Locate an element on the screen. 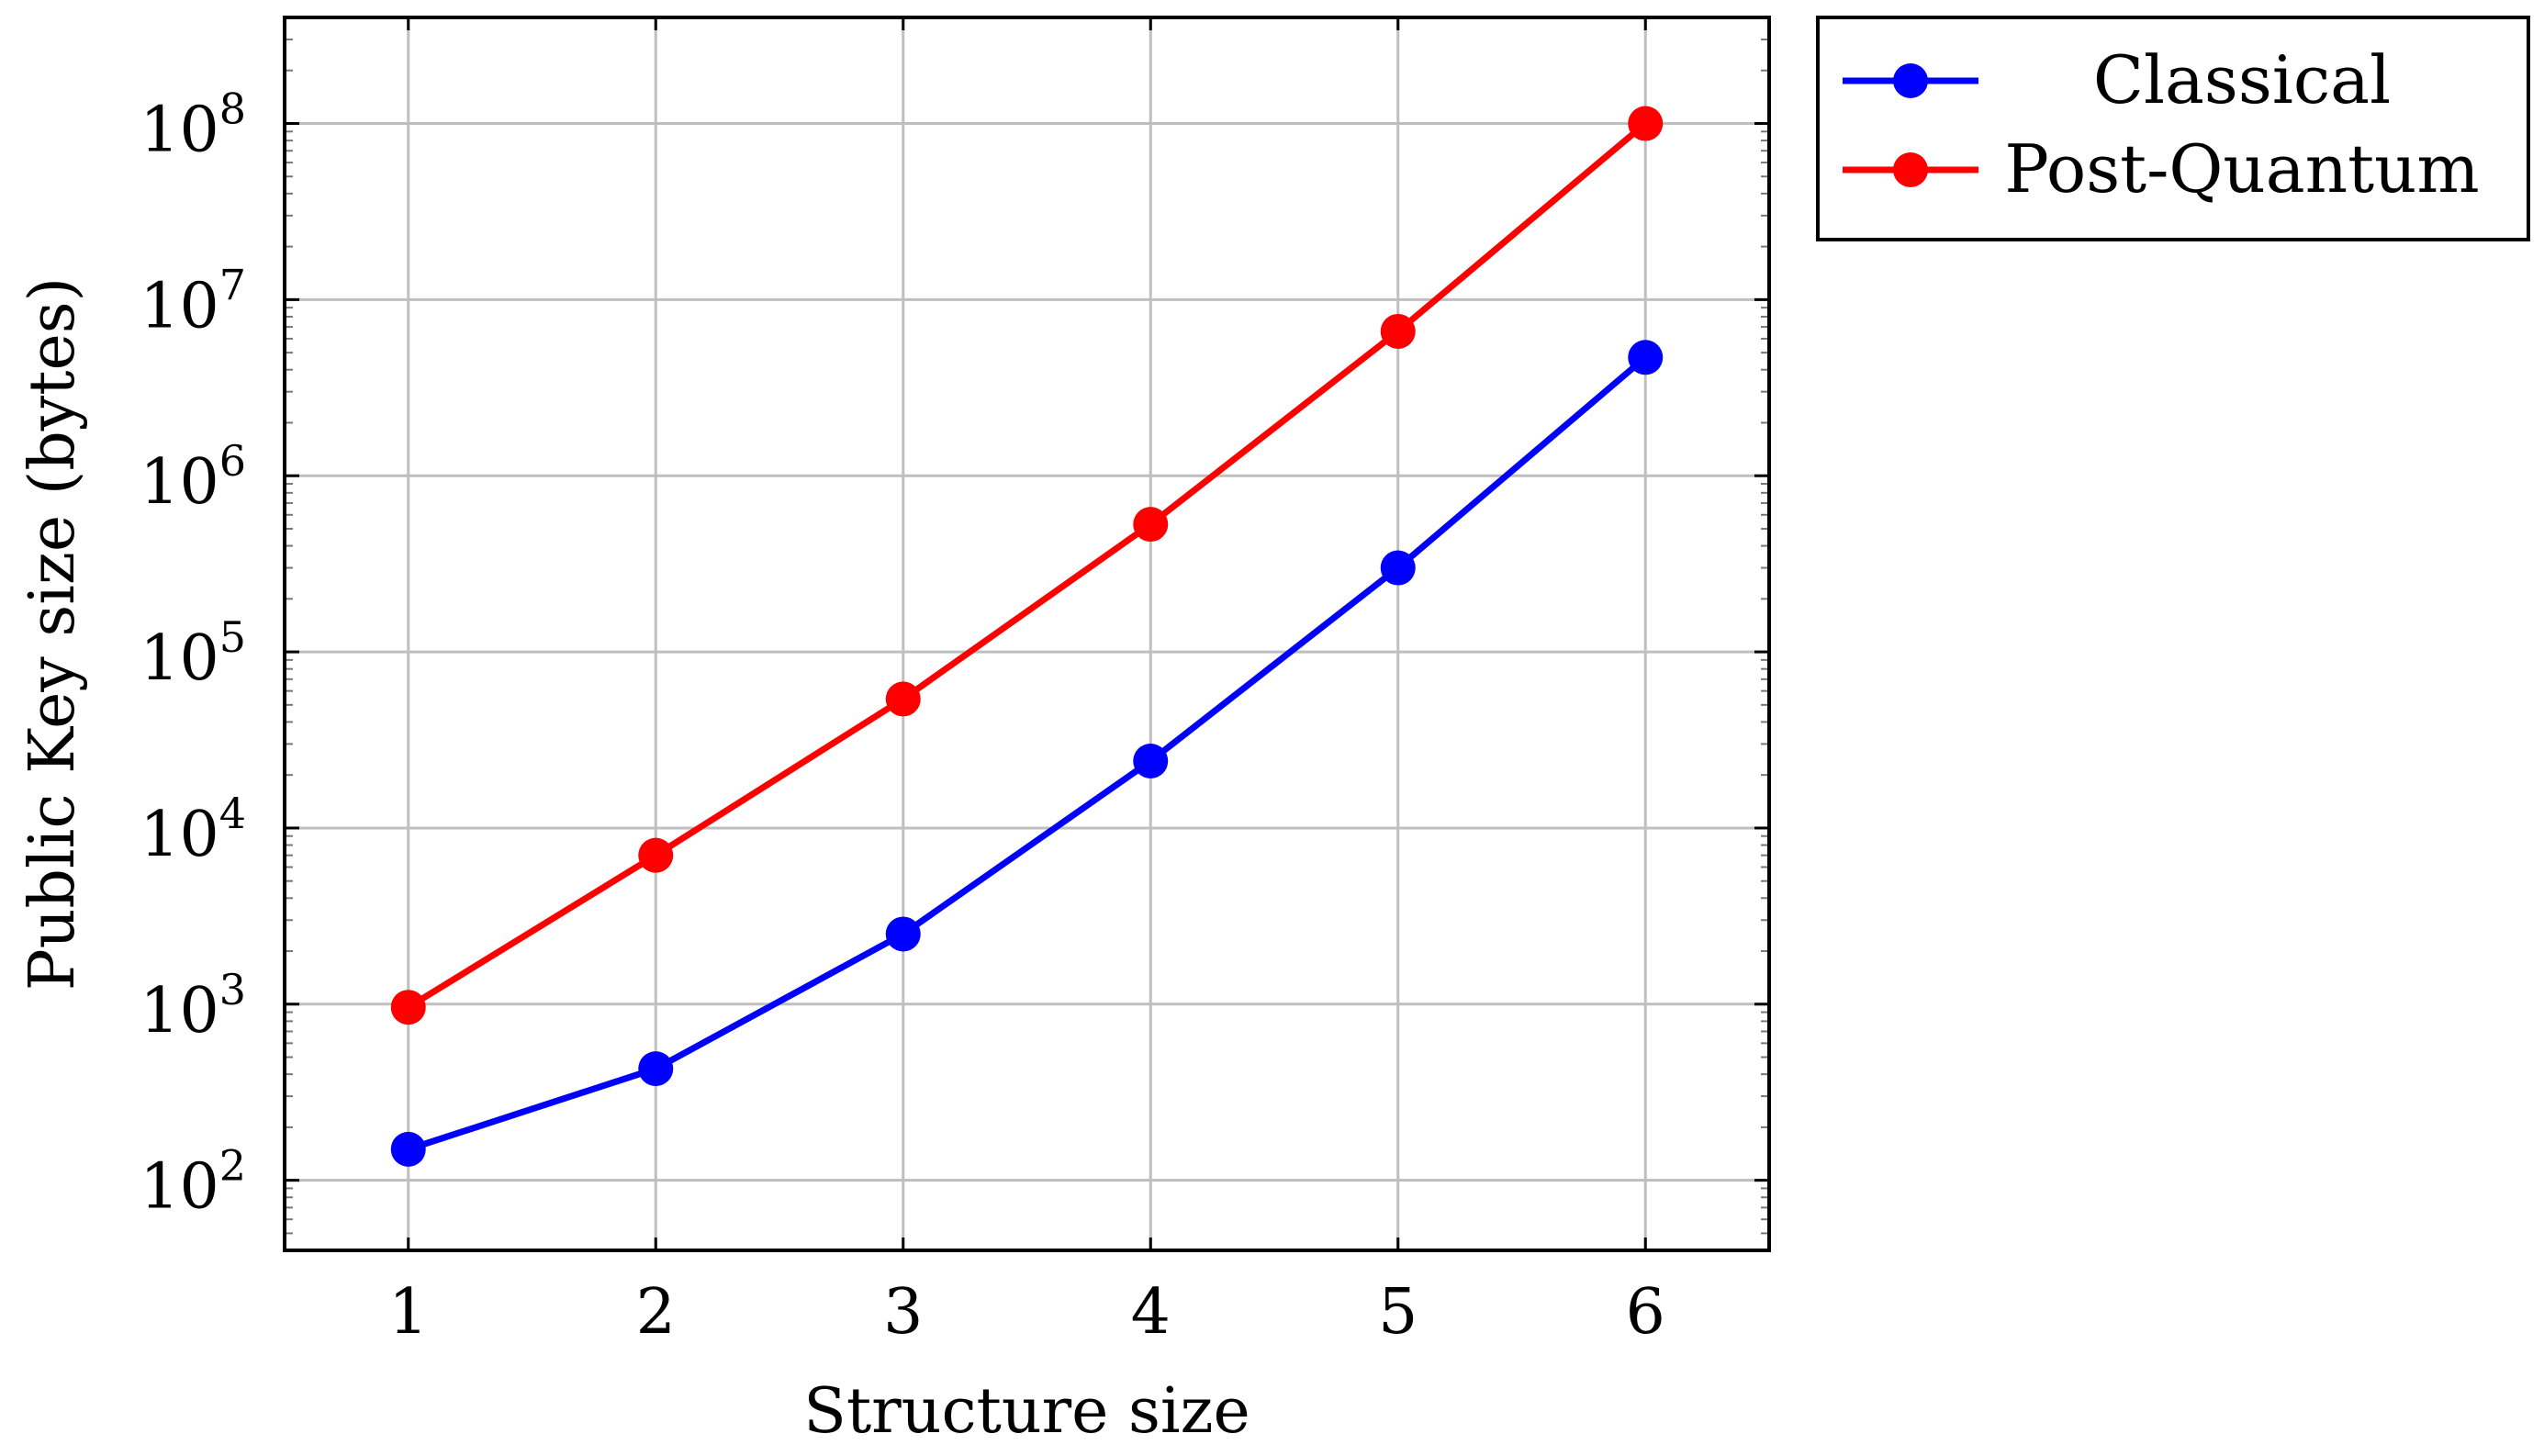 This screenshot has width=2544, height=1456. x-tick-label: 1 is located at coordinates (408, 1312).